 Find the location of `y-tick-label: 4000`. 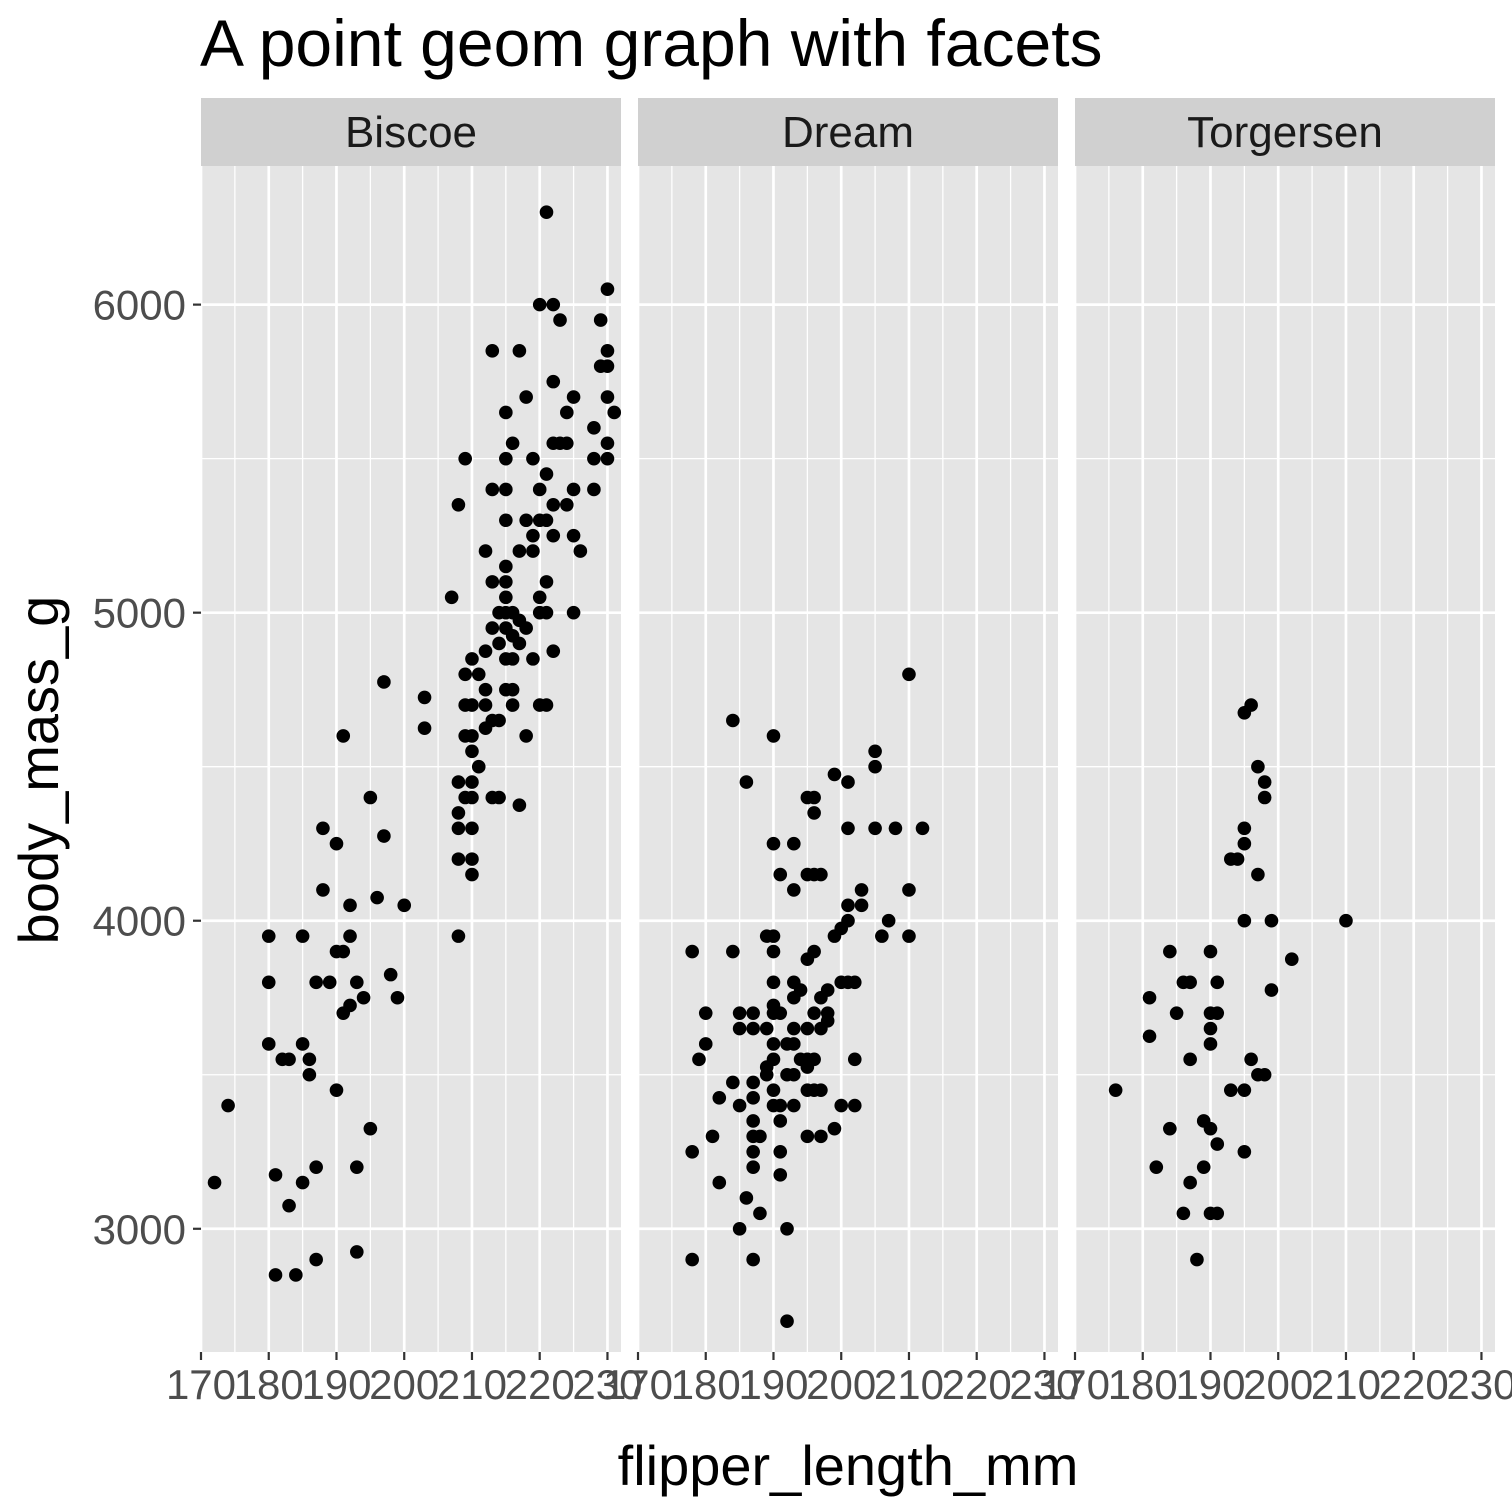

y-tick-label: 4000 is located at coordinates (139, 921).